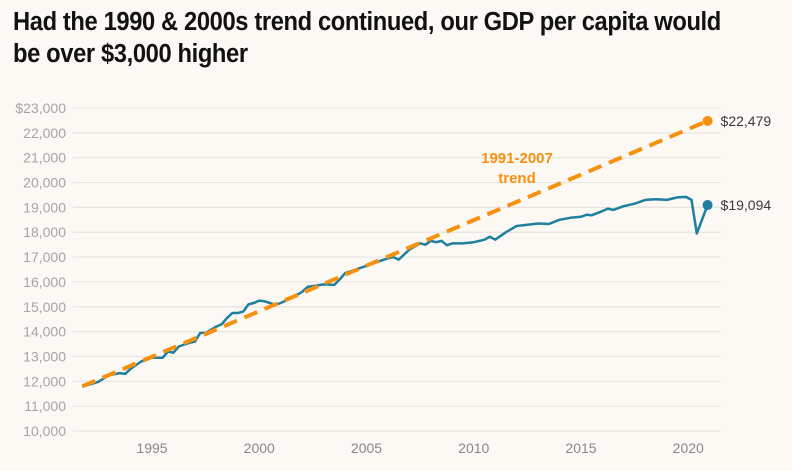 This screenshot has width=792, height=471. What do you see at coordinates (707, 120) in the screenshot?
I see `trend-end-point` at bounding box center [707, 120].